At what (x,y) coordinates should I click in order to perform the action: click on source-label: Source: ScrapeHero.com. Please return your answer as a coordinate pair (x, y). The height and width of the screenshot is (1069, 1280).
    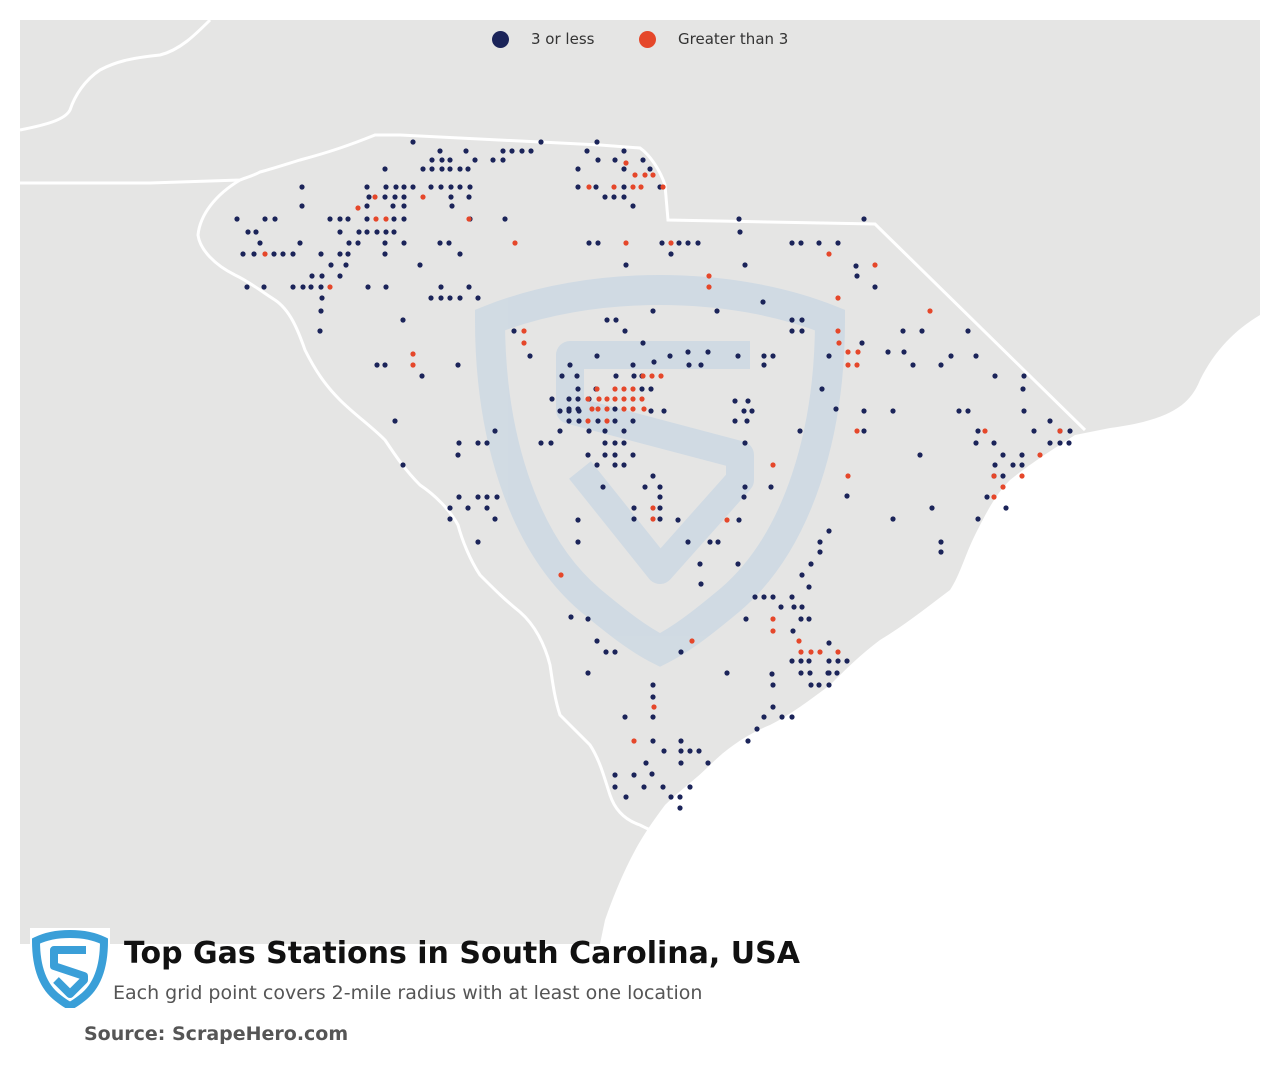
    Looking at the image, I should click on (216, 1034).